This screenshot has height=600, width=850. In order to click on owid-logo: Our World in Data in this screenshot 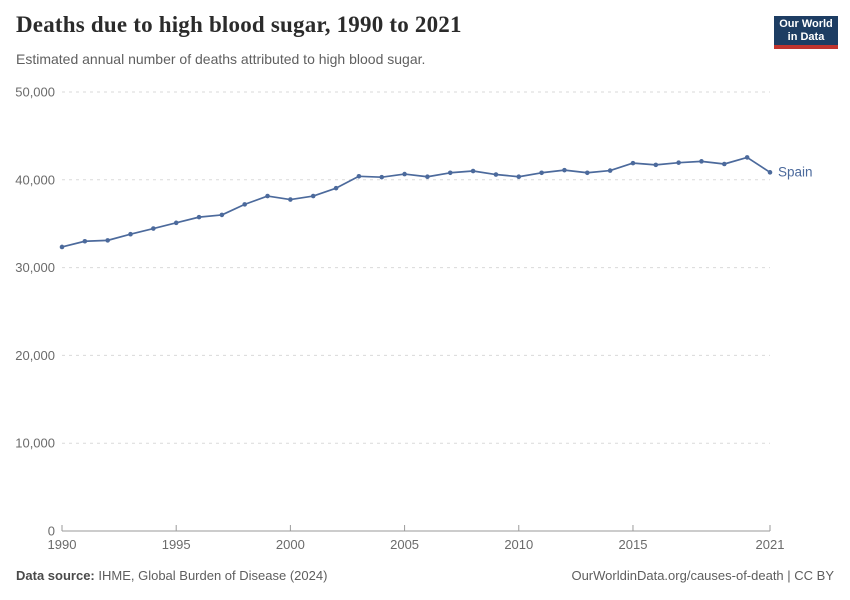, I will do `click(806, 32)`.